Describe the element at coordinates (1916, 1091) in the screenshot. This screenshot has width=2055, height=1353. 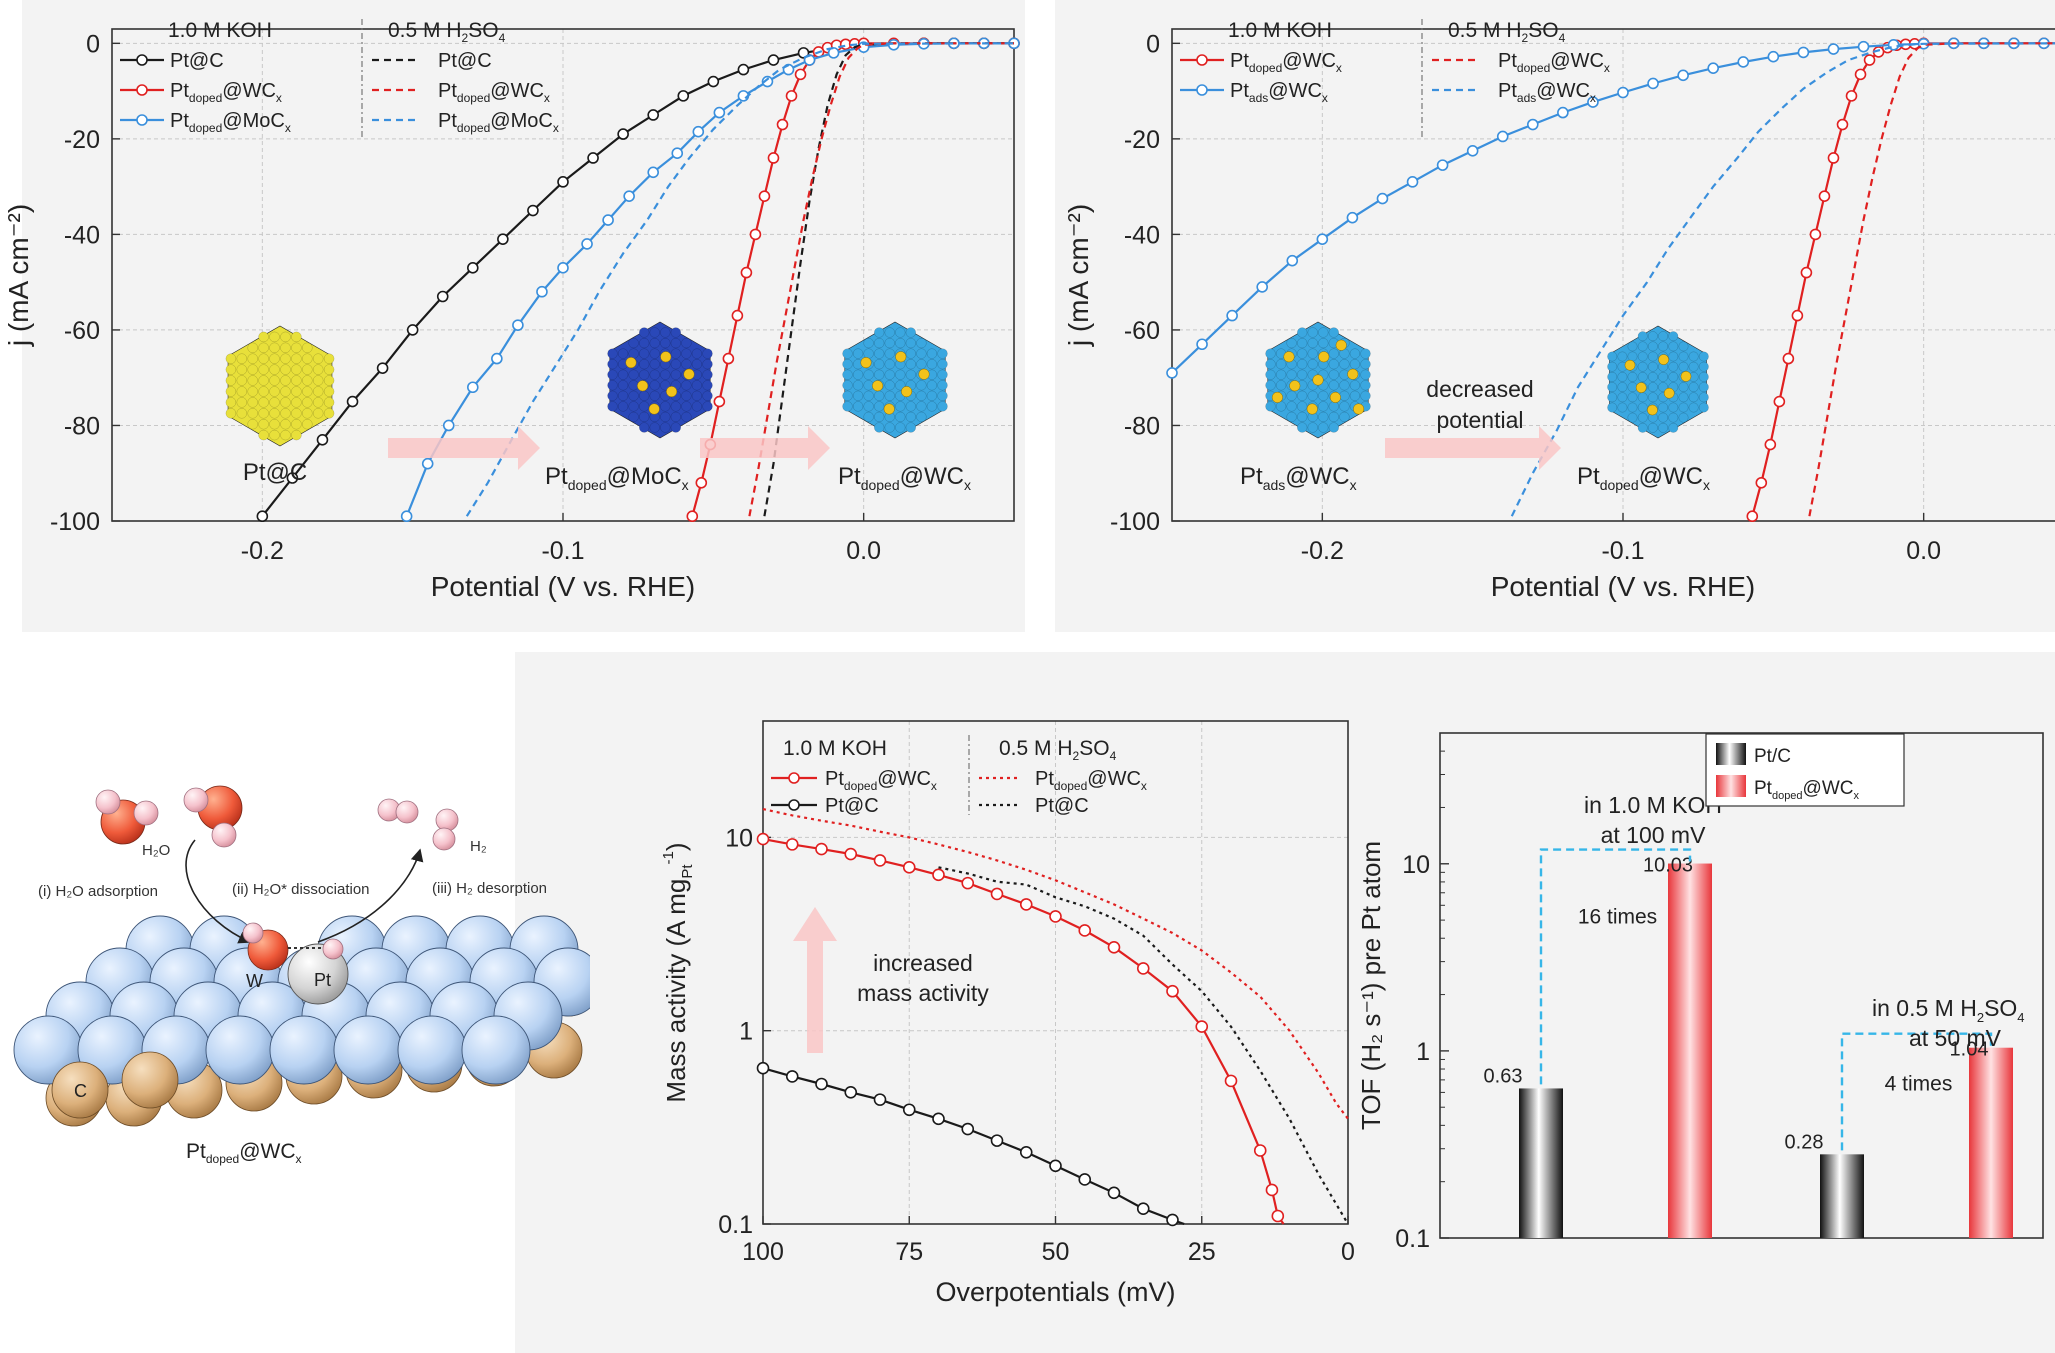
I see `ratio-bracket` at that location.